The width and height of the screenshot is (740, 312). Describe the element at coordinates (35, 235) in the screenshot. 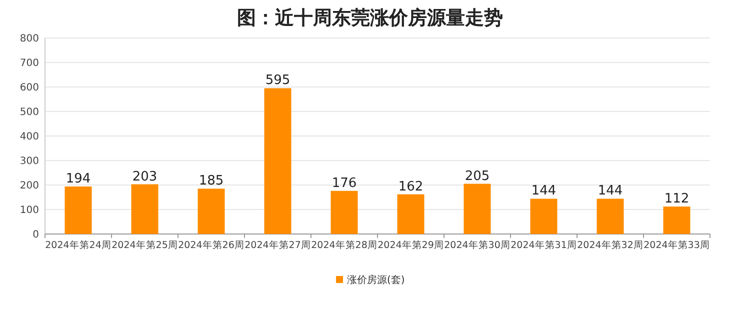

I see `y-tick-label: 0` at that location.